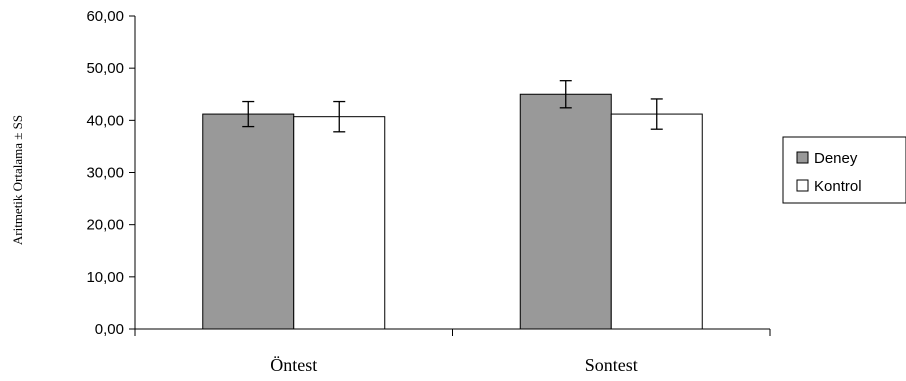  Describe the element at coordinates (802, 185) in the screenshot. I see `legend-swatch-kontrol` at that location.